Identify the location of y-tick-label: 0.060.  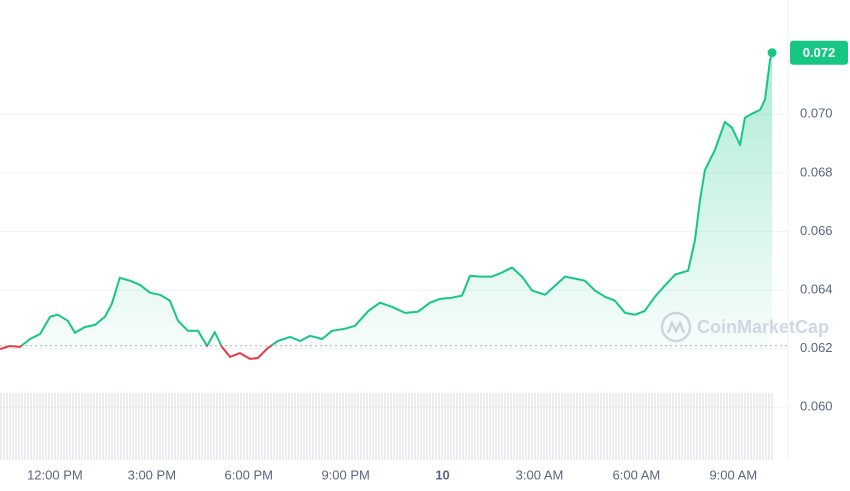
(816, 406).